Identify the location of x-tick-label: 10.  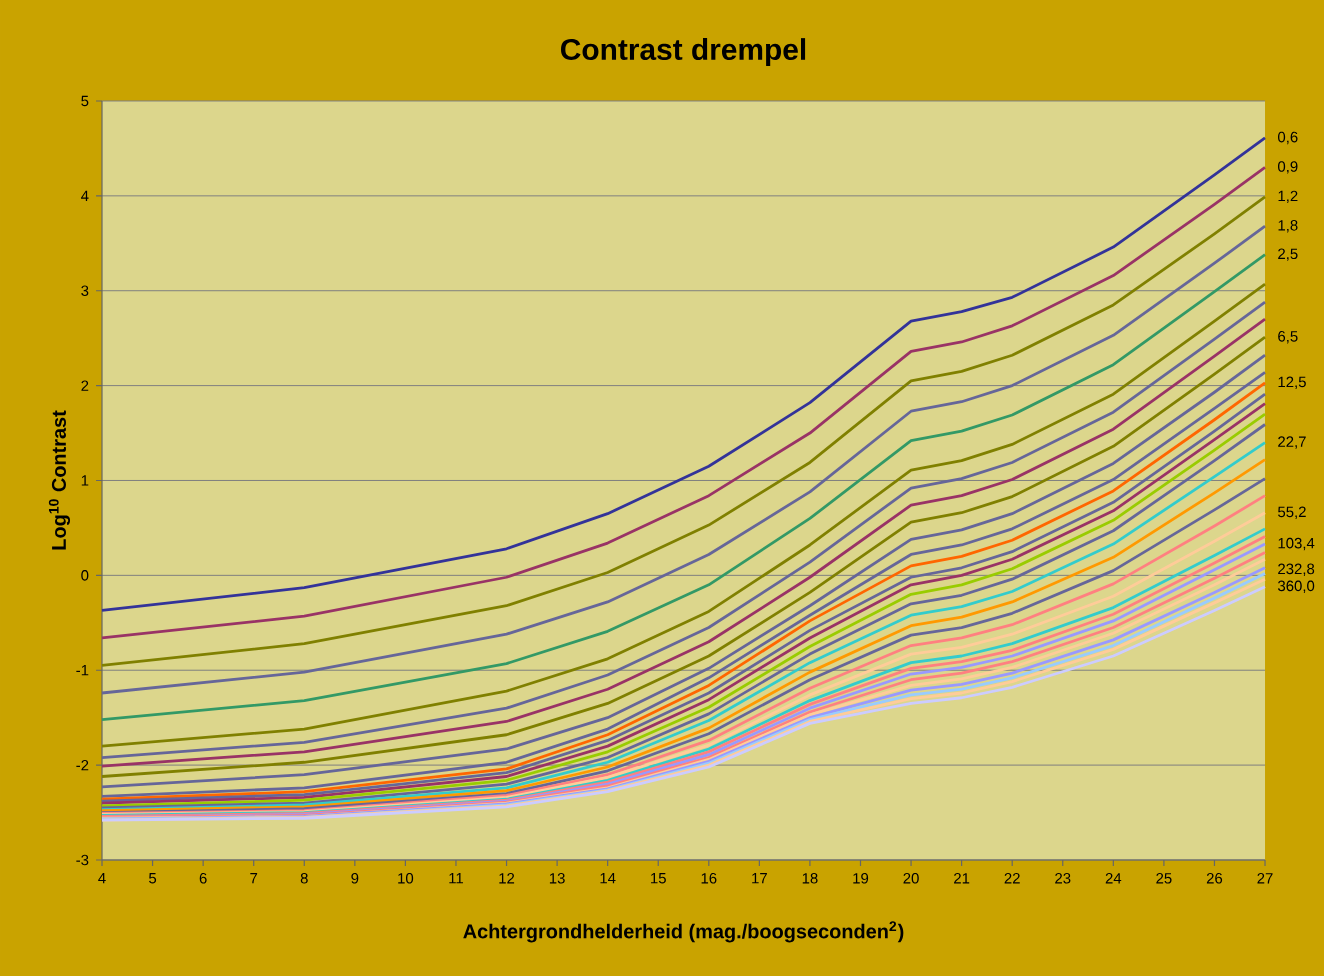
(406, 878).